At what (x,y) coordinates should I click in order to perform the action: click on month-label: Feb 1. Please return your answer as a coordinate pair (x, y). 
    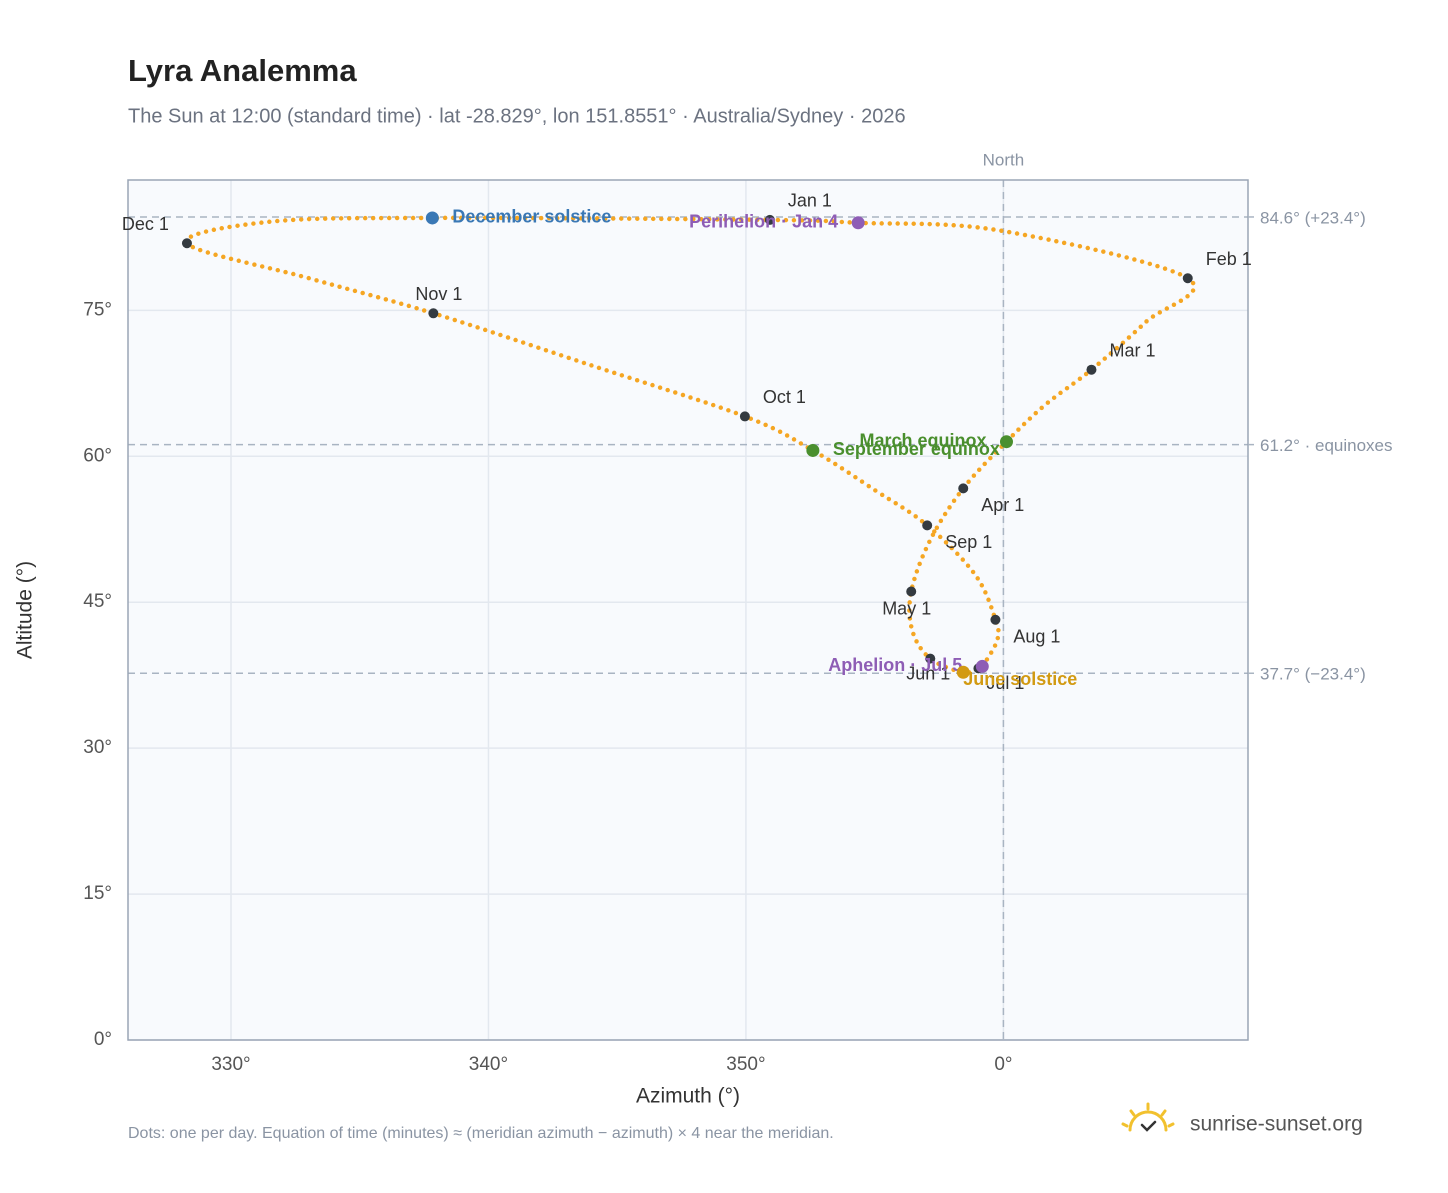
    Looking at the image, I should click on (1229, 259).